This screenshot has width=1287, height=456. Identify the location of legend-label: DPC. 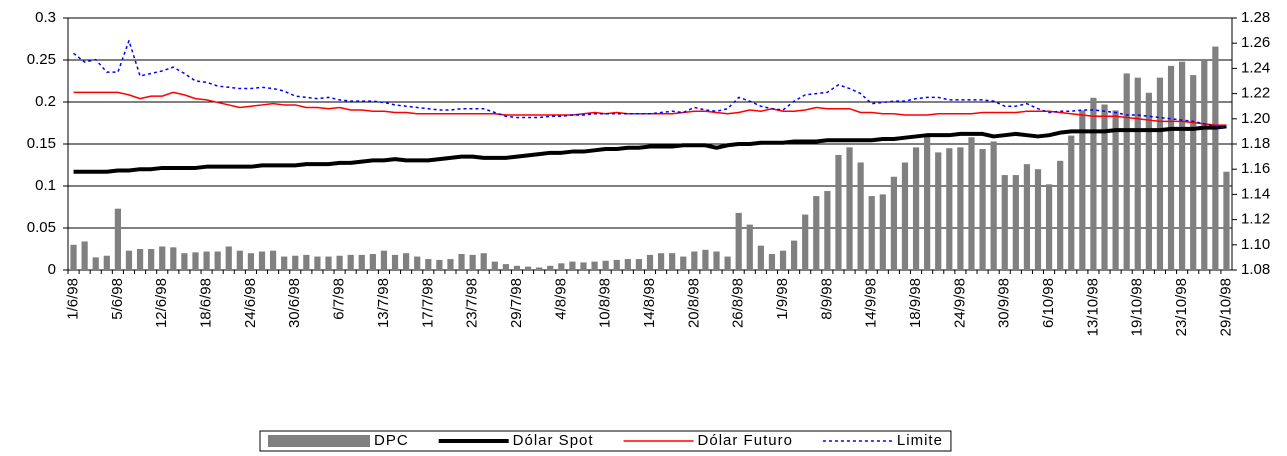
(391, 440).